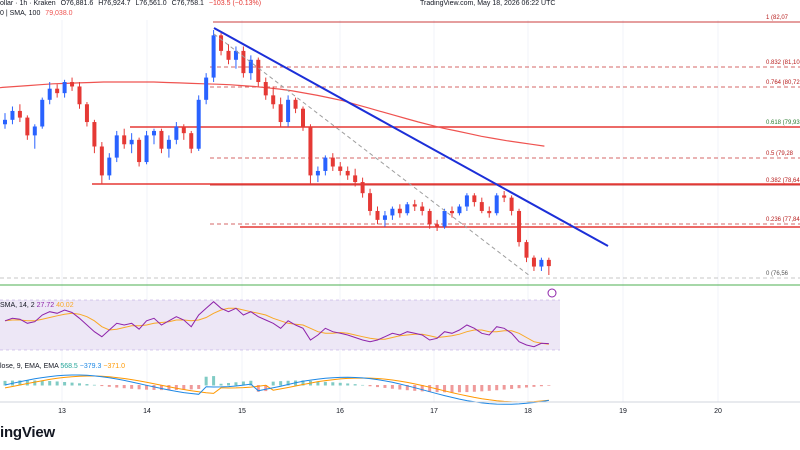 This screenshot has height=450, width=800. What do you see at coordinates (276, 389) in the screenshot?
I see `macd-line` at bounding box center [276, 389].